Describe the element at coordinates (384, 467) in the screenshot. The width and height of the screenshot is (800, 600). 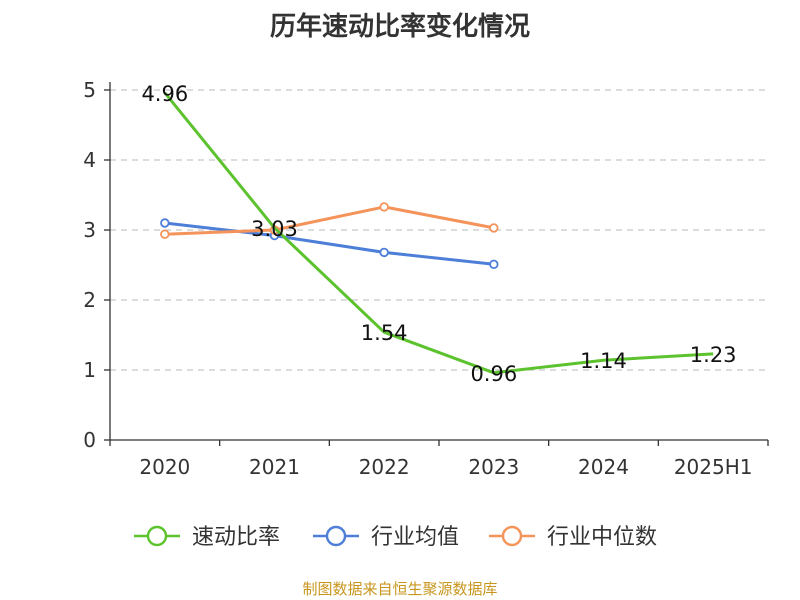
I see `x-tick-label: 2022` at that location.